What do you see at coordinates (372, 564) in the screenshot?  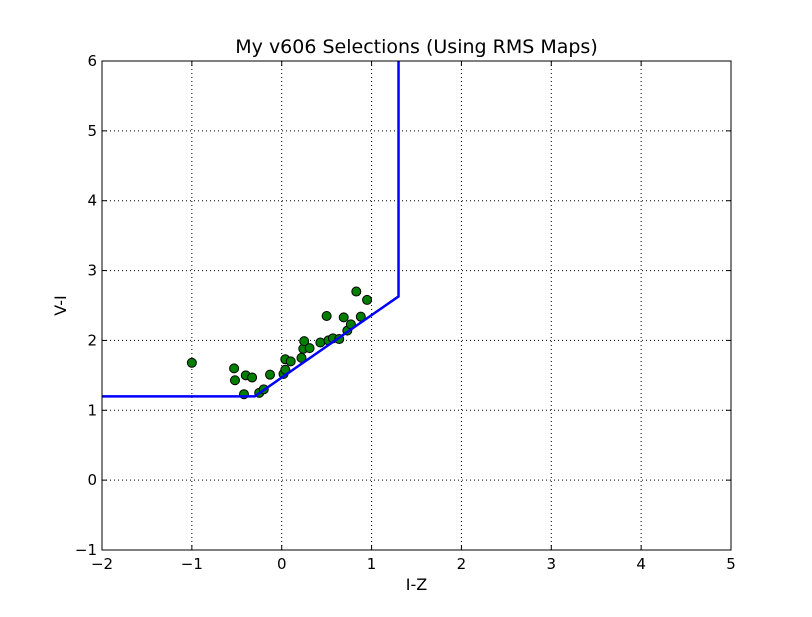 I see `x-tick-label: 1` at bounding box center [372, 564].